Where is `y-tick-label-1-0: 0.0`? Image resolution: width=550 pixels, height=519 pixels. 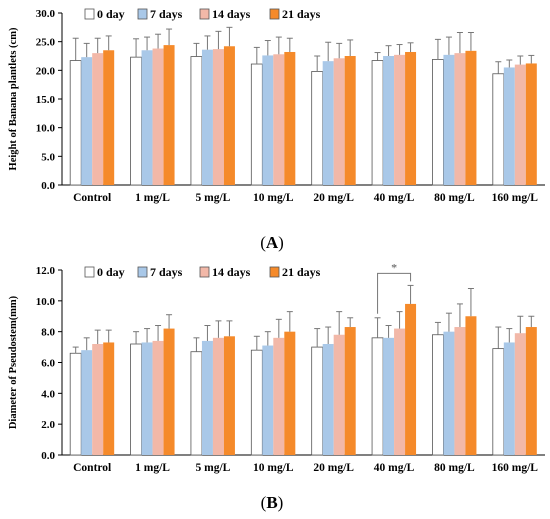 y-tick-label-1-0: 0.0 is located at coordinates (48, 456).